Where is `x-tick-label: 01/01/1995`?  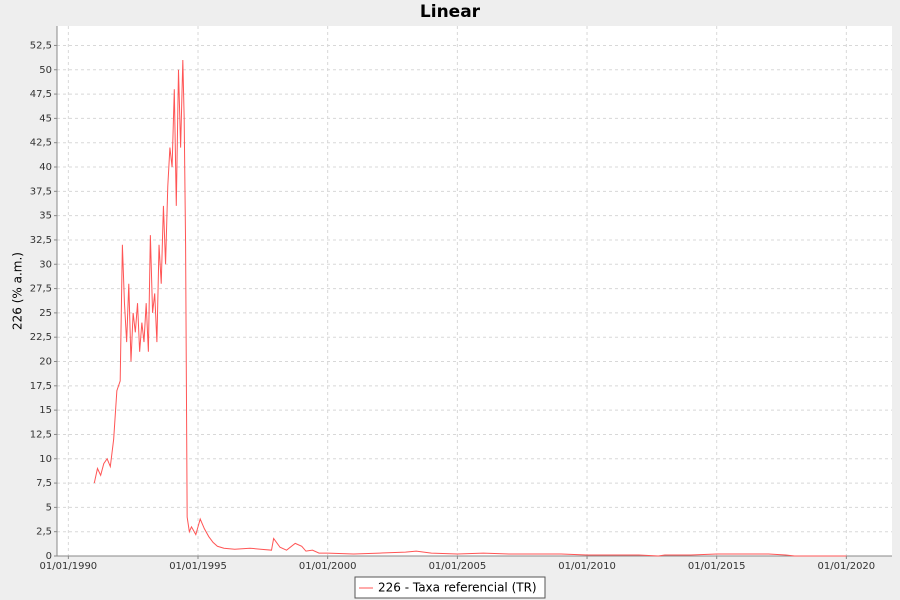
x-tick-label: 01/01/1995 is located at coordinates (198, 566).